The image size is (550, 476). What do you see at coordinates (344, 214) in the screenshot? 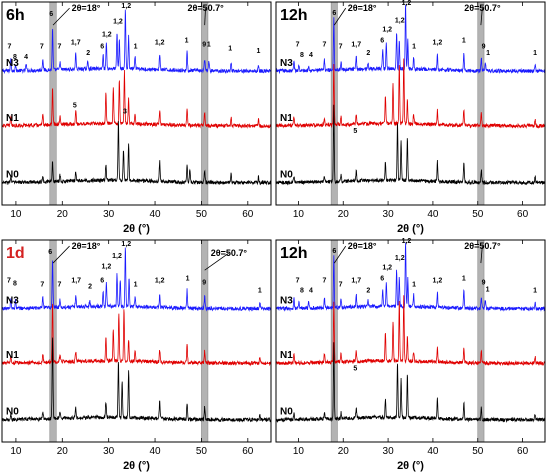
I see `x-tick-label: 20` at bounding box center [344, 214].